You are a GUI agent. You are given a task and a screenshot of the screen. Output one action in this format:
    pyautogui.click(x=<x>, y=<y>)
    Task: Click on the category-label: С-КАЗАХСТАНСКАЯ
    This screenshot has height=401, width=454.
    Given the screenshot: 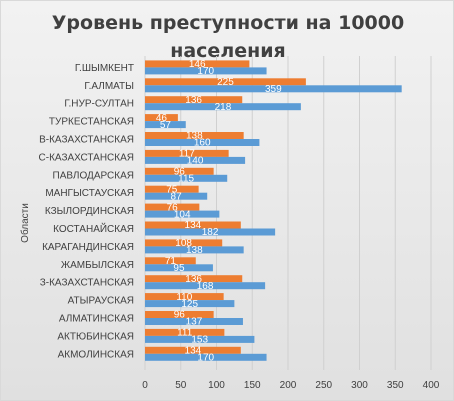 What is the action you would take?
    pyautogui.click(x=86, y=157)
    